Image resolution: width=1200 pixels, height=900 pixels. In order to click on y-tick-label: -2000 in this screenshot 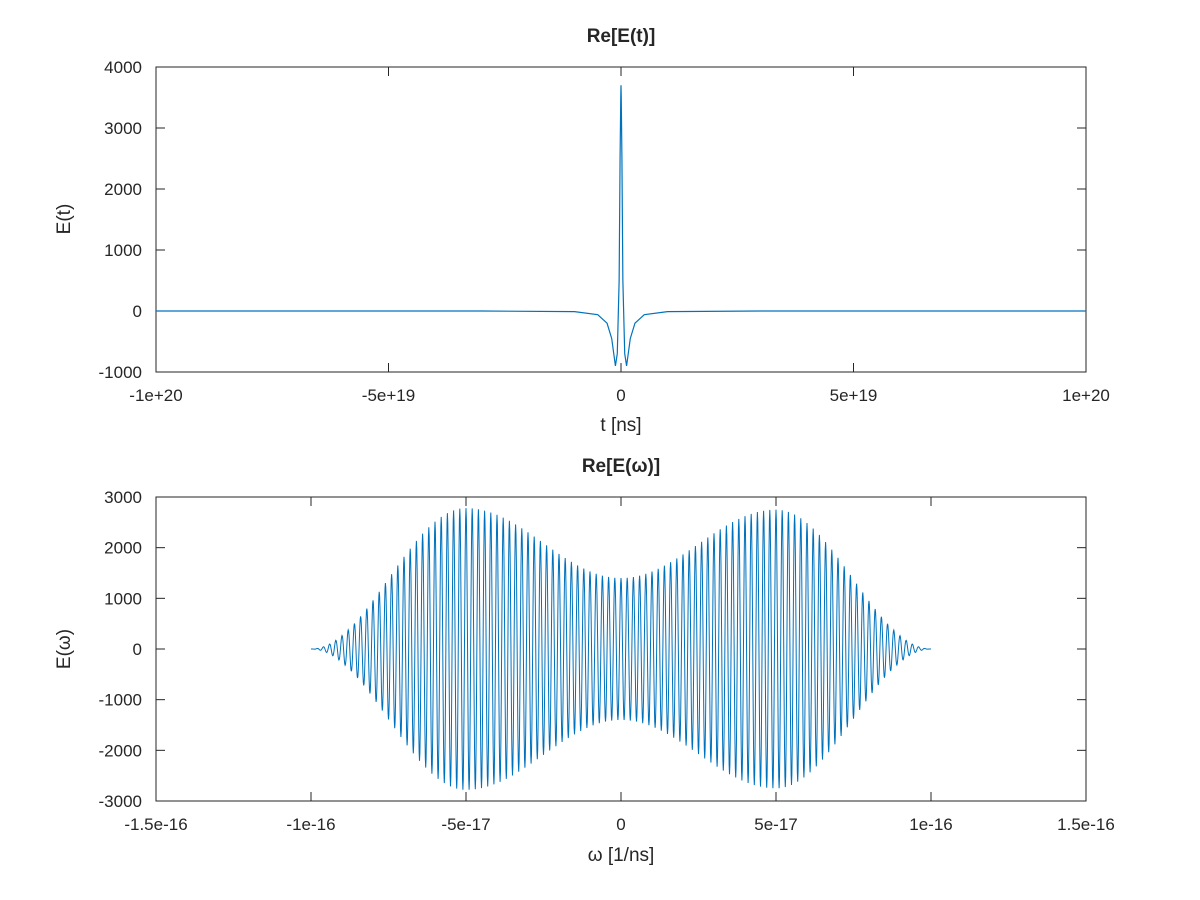, I will do `click(120, 750)`.